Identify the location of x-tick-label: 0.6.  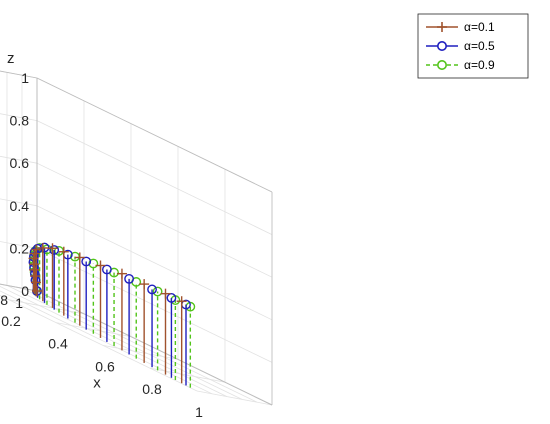
(105, 366).